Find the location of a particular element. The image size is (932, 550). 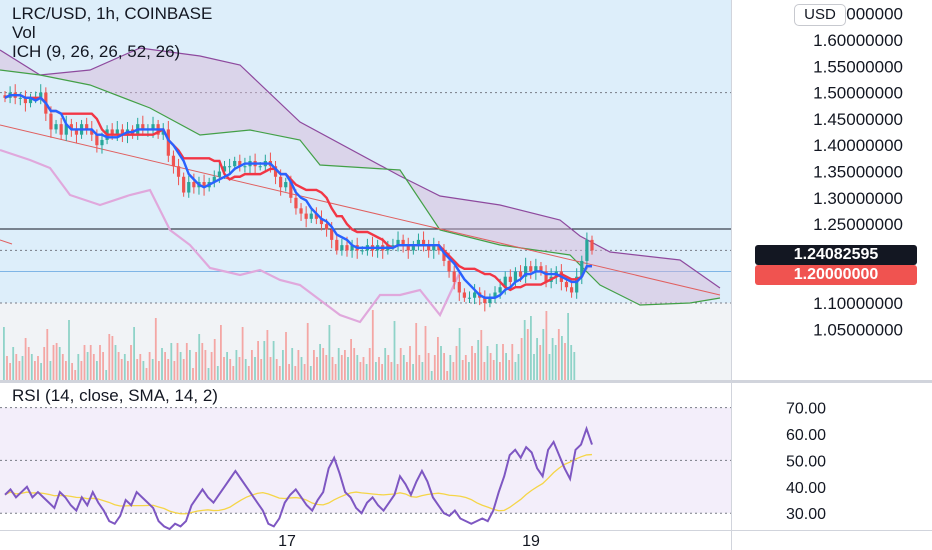

price-axis-label: 1.55000000 is located at coordinates (858, 66).